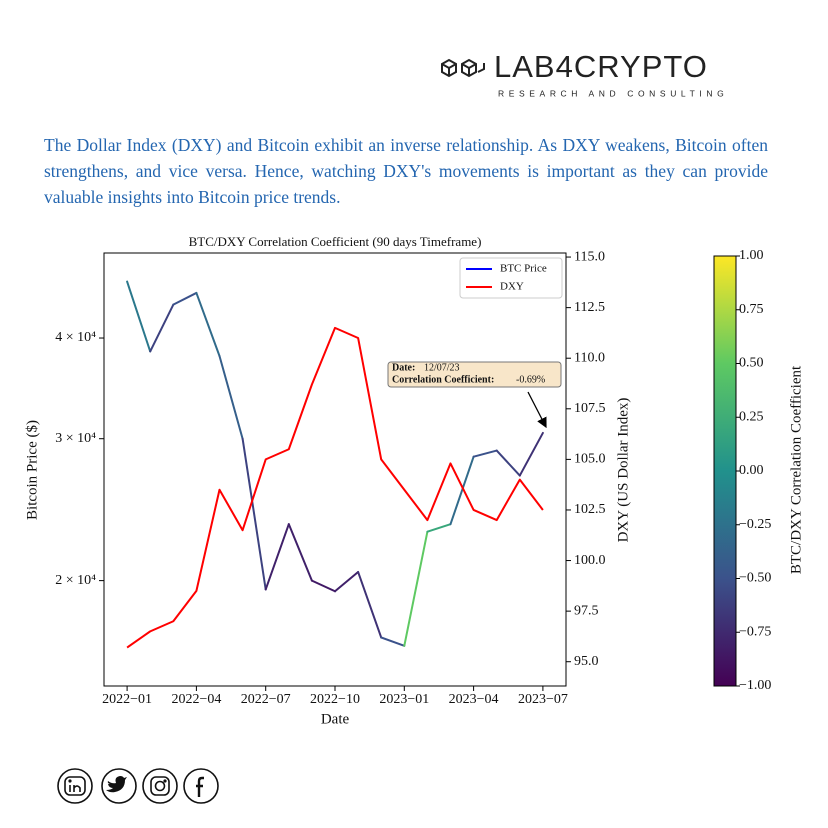  Describe the element at coordinates (751, 309) in the screenshot. I see `colorbar-tick-label: 0.75` at that location.